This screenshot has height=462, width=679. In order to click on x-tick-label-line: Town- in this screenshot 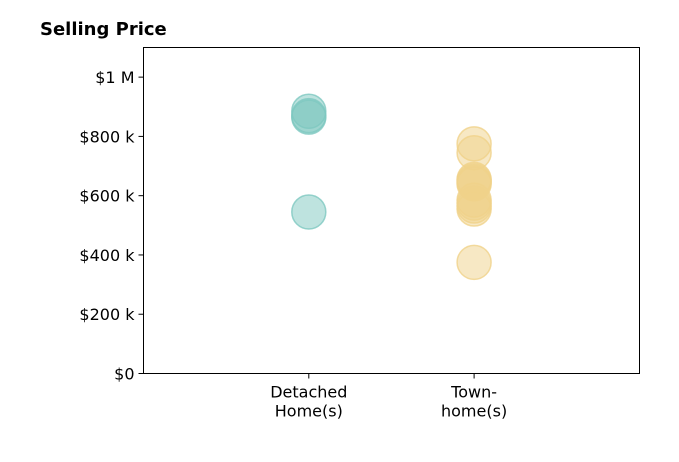, I will do `click(473, 392)`.